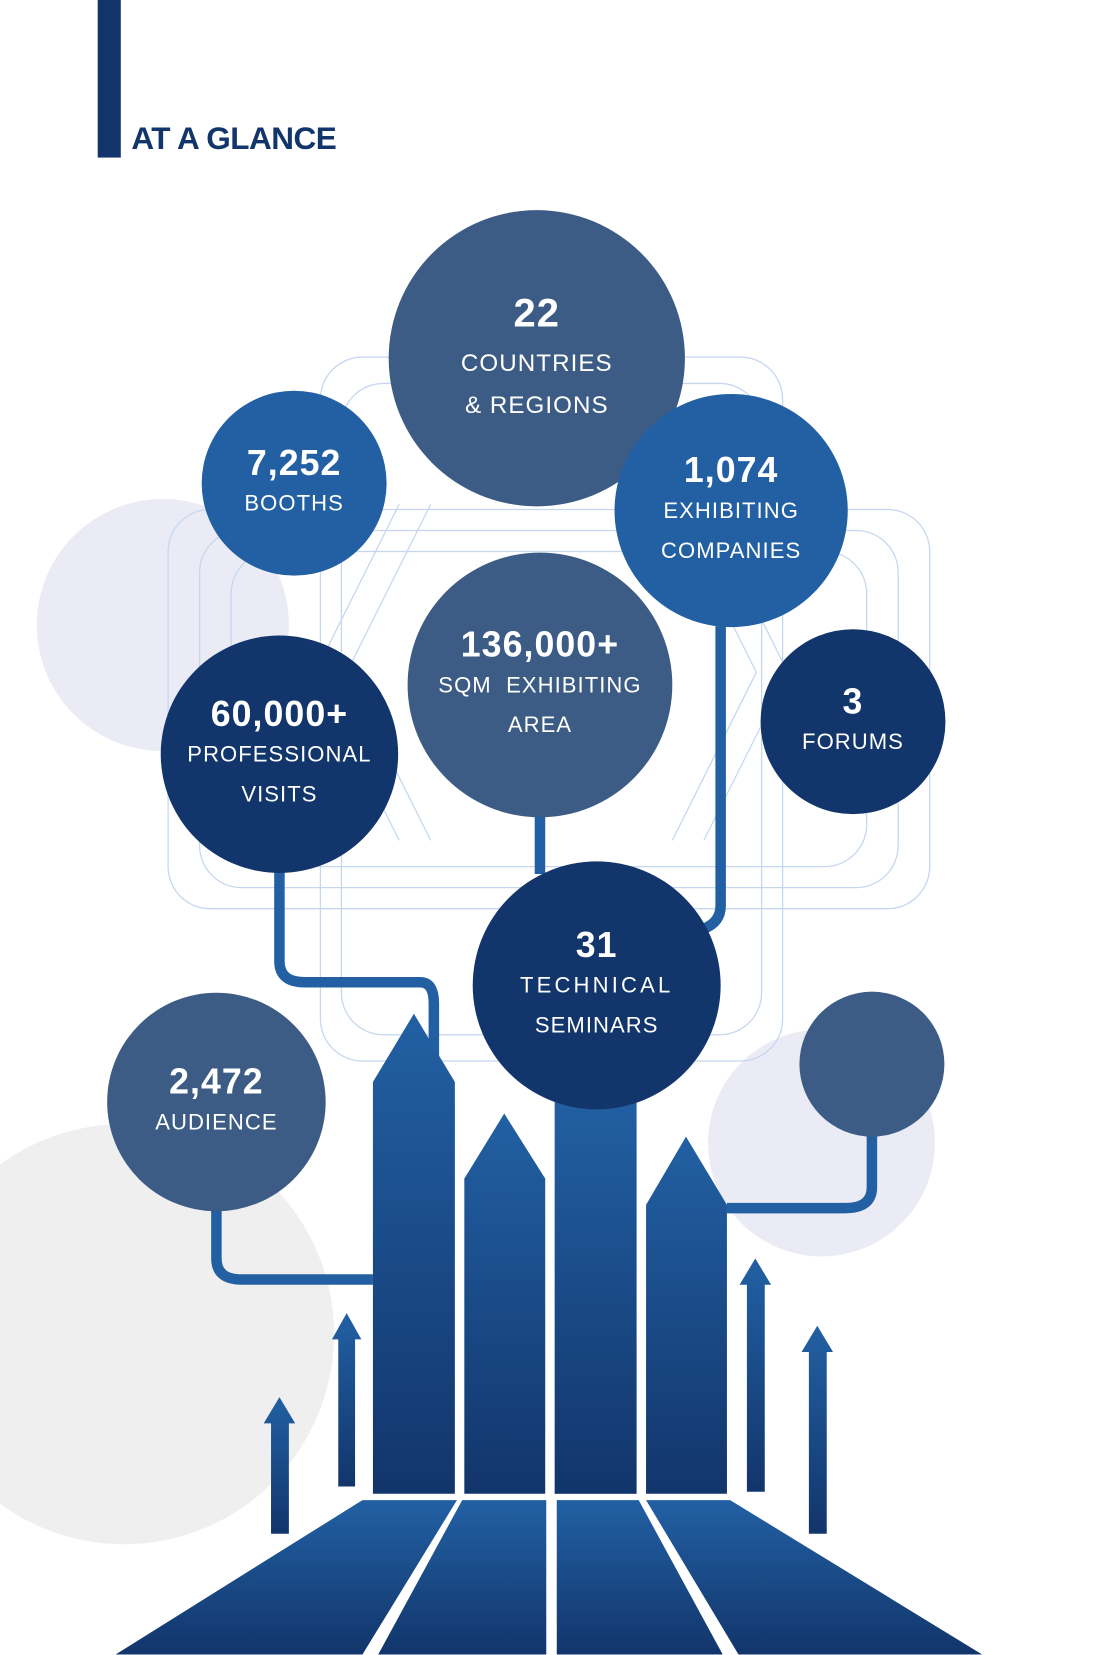  What do you see at coordinates (540, 644) in the screenshot?
I see `stat-value: 136,000+` at bounding box center [540, 644].